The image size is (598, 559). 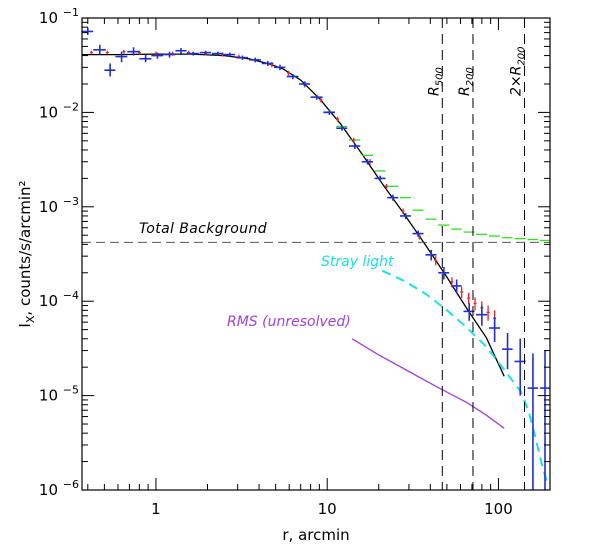 I want to click on y-axis-label-sub: X, so click(x=30, y=319).